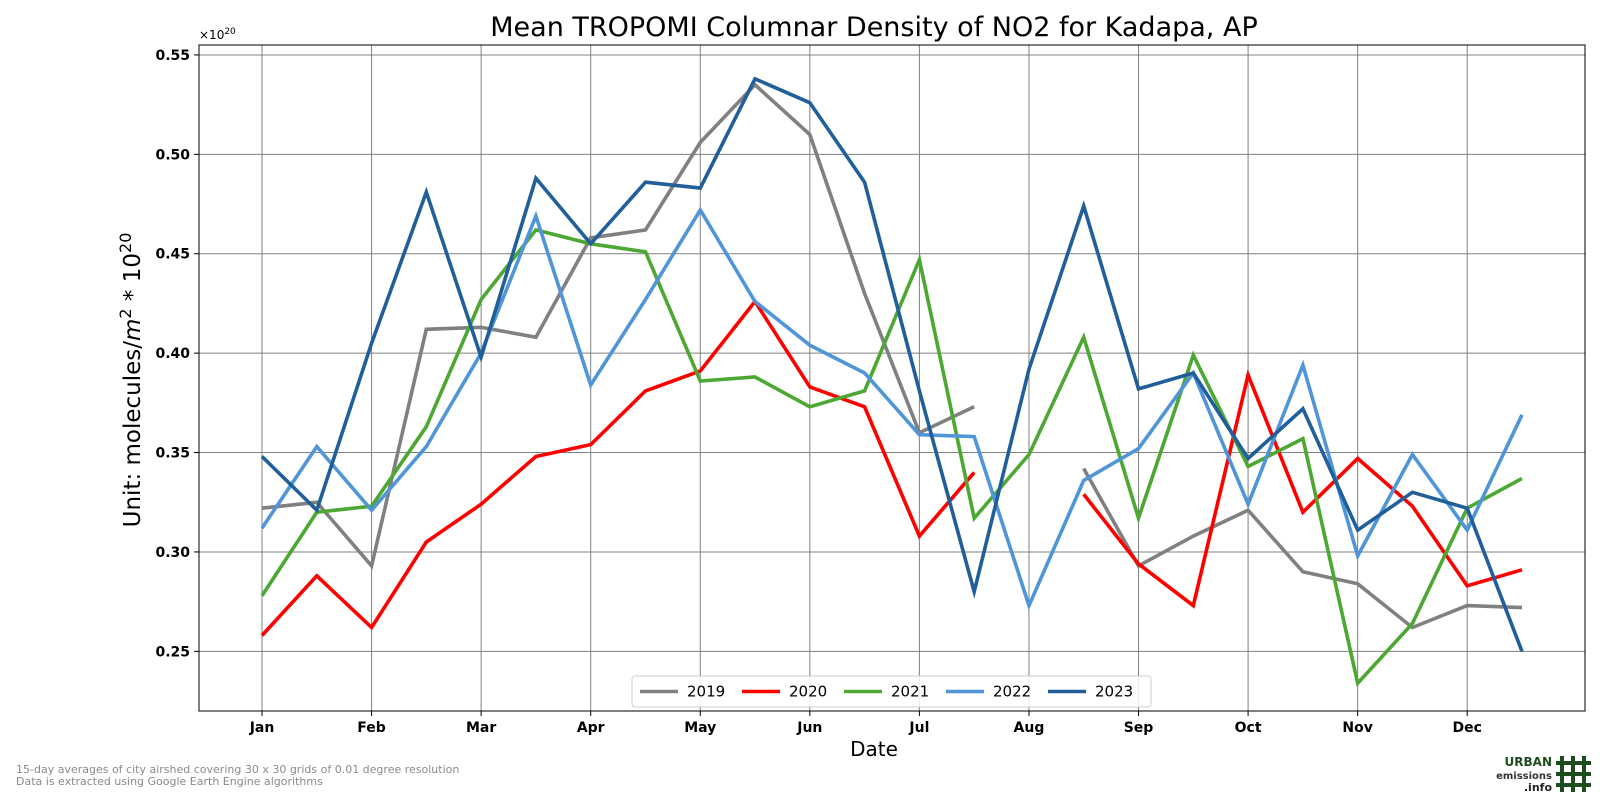 The width and height of the screenshot is (1600, 800). Describe the element at coordinates (481, 728) in the screenshot. I see `x-tick-label: Mar` at that location.